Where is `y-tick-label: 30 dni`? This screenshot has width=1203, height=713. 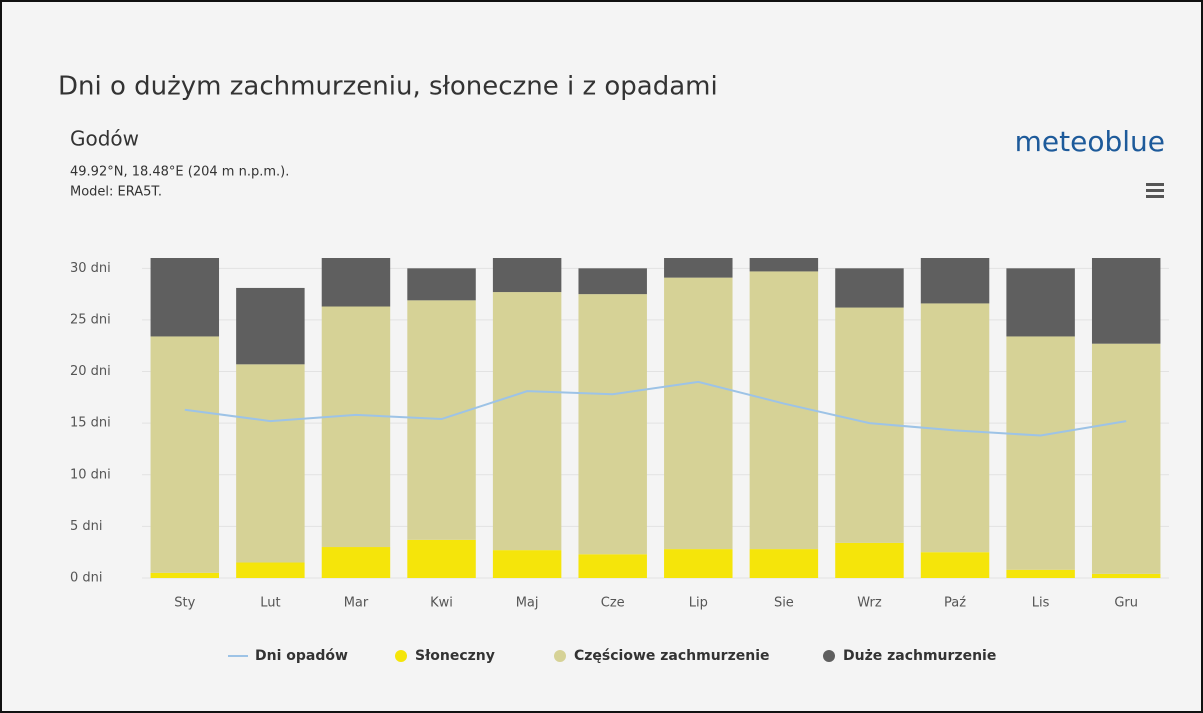
y-tick-label: 30 dni is located at coordinates (90, 268).